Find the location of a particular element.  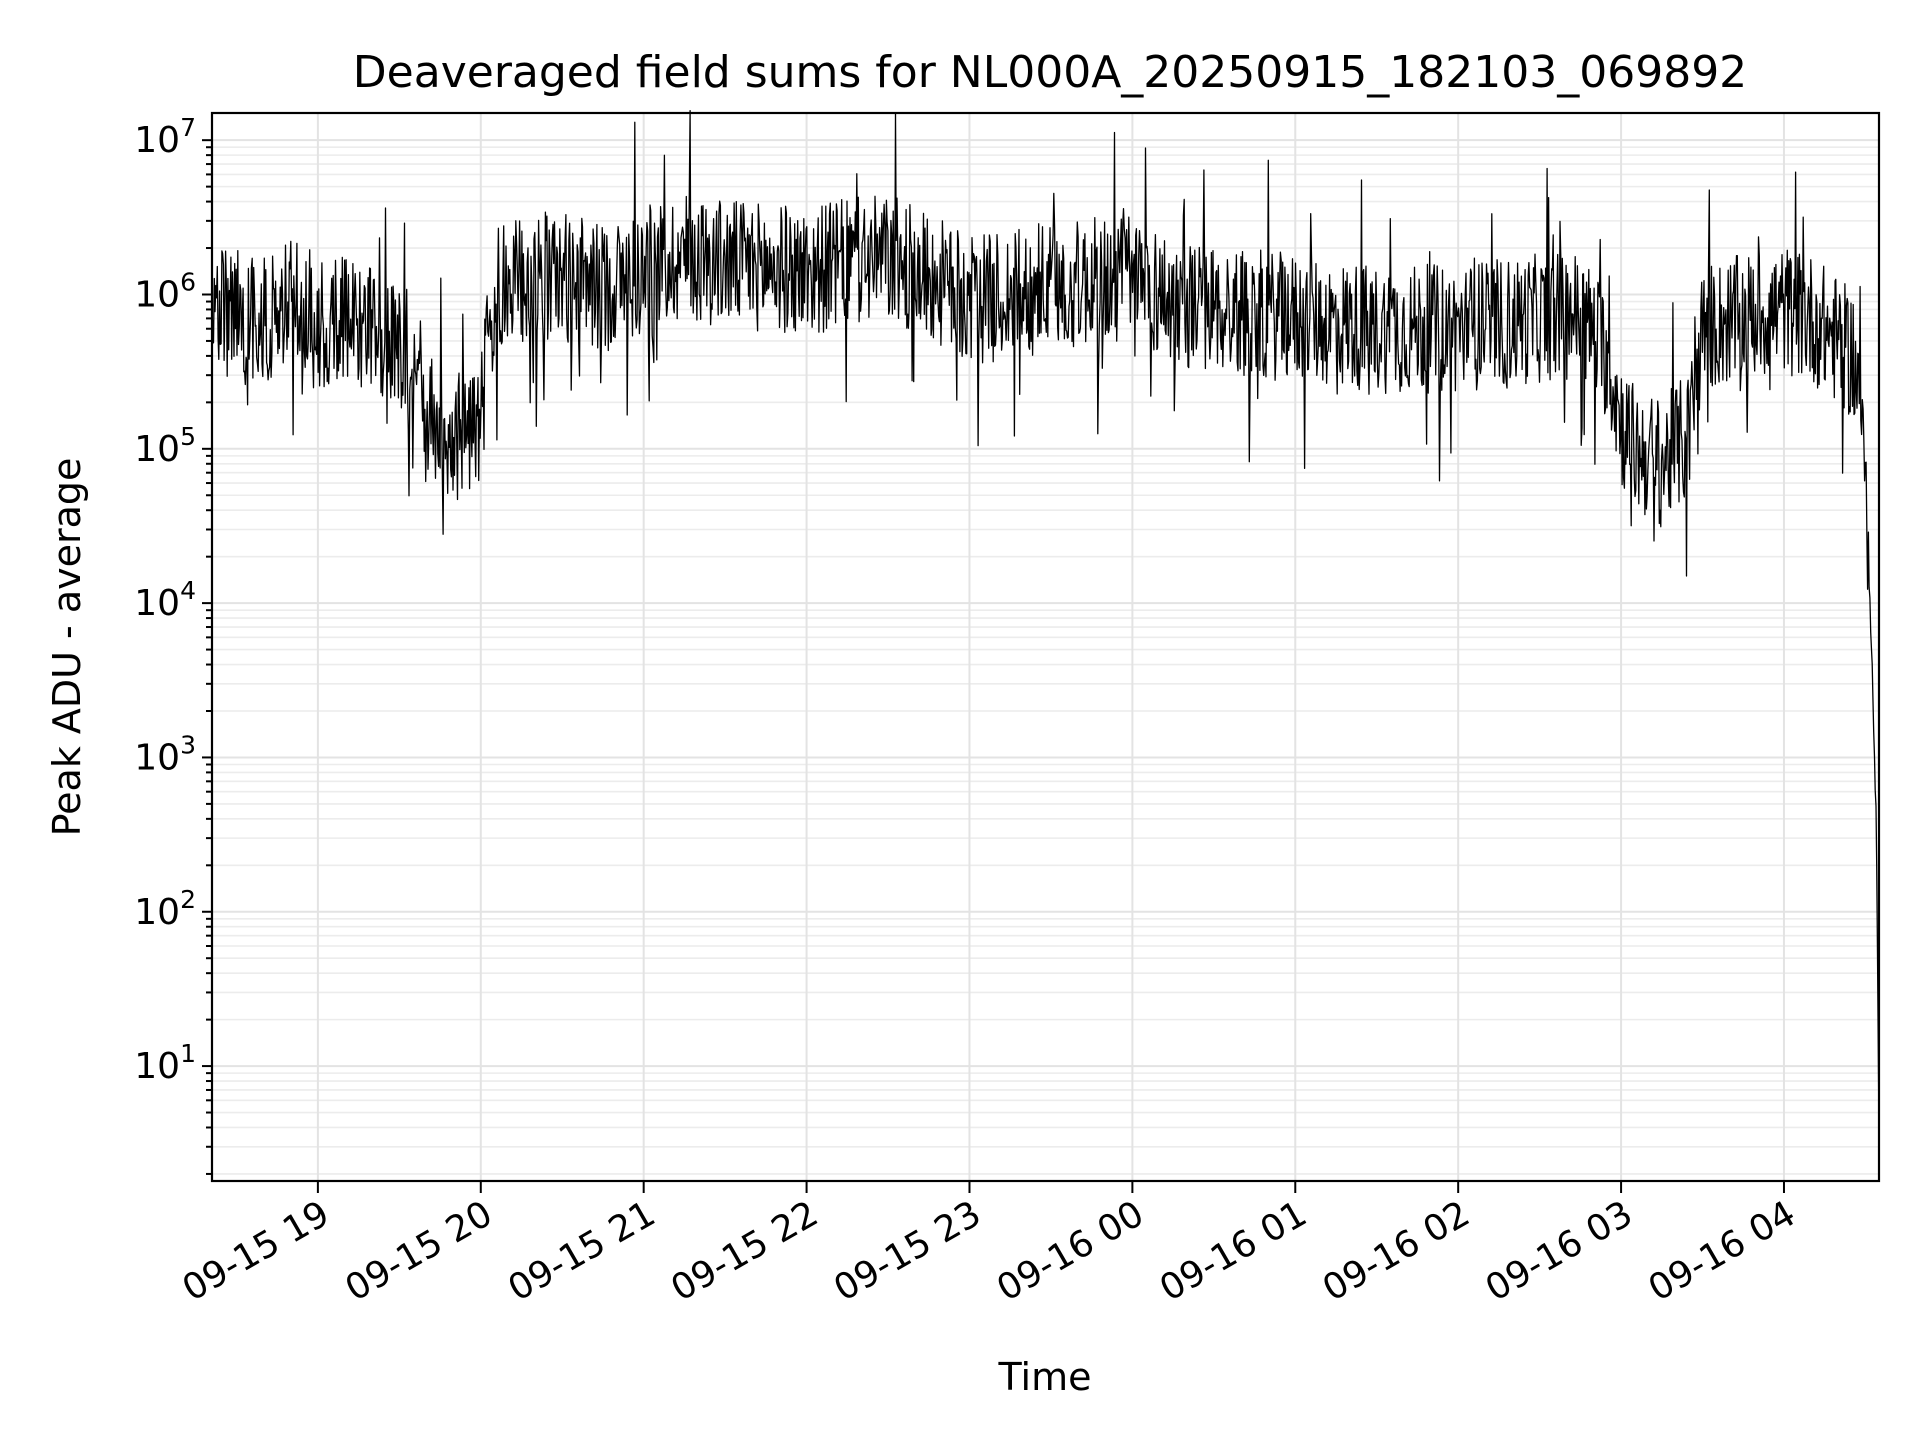

y-tick-label: 10⁶ is located at coordinates (165, 291).